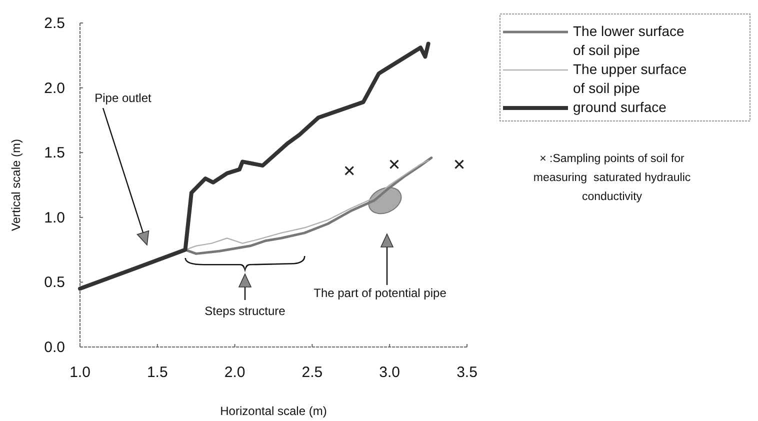  What do you see at coordinates (380, 293) in the screenshot?
I see `annotation: The part of potential pipe` at bounding box center [380, 293].